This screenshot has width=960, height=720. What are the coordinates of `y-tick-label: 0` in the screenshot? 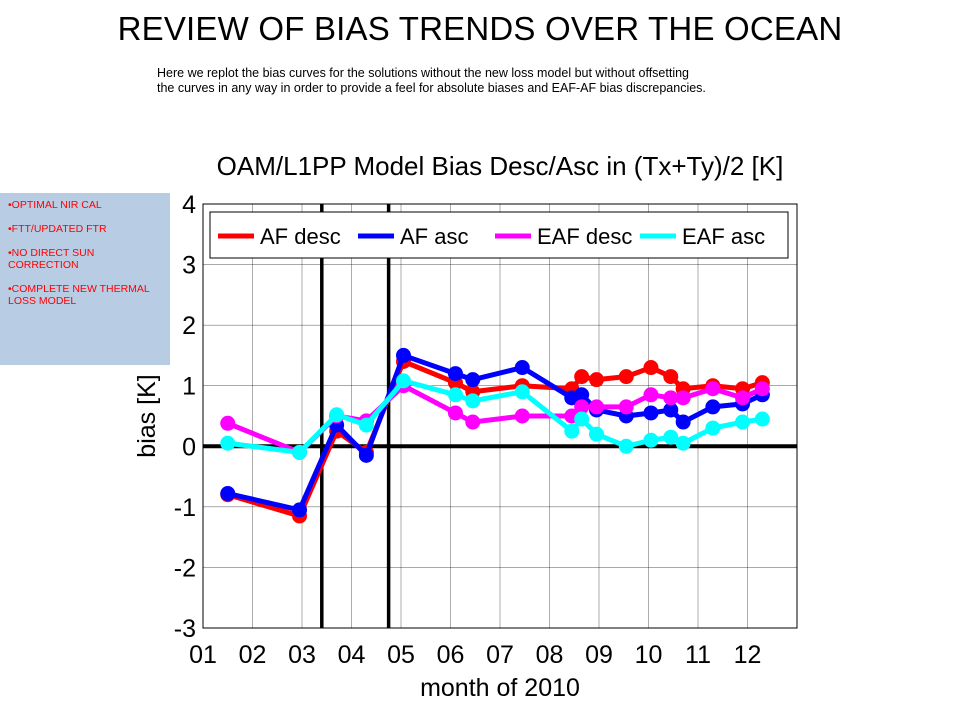 It's located at (189, 447).